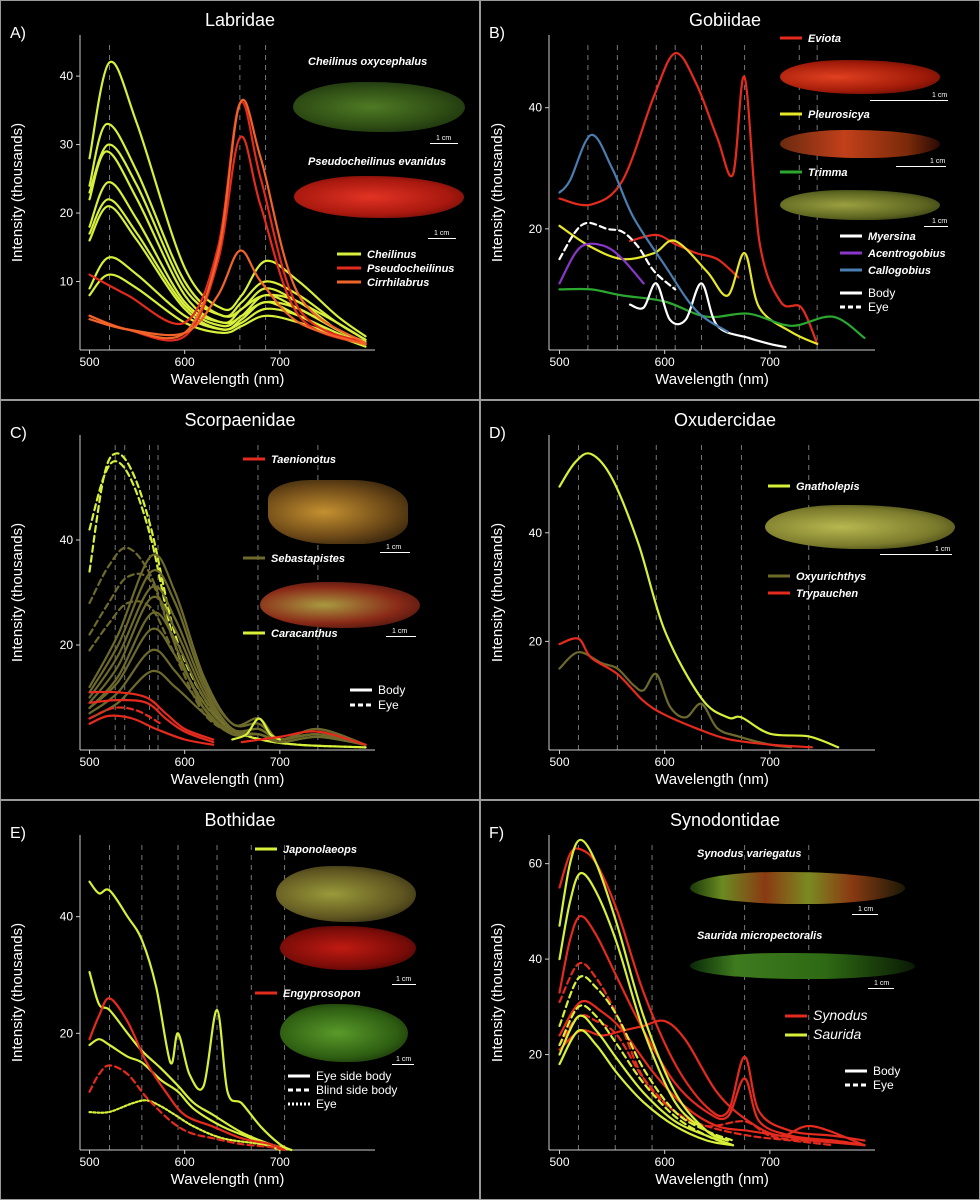 The image size is (980, 1200). I want to click on fish-photo-sebastapistes, so click(340, 605).